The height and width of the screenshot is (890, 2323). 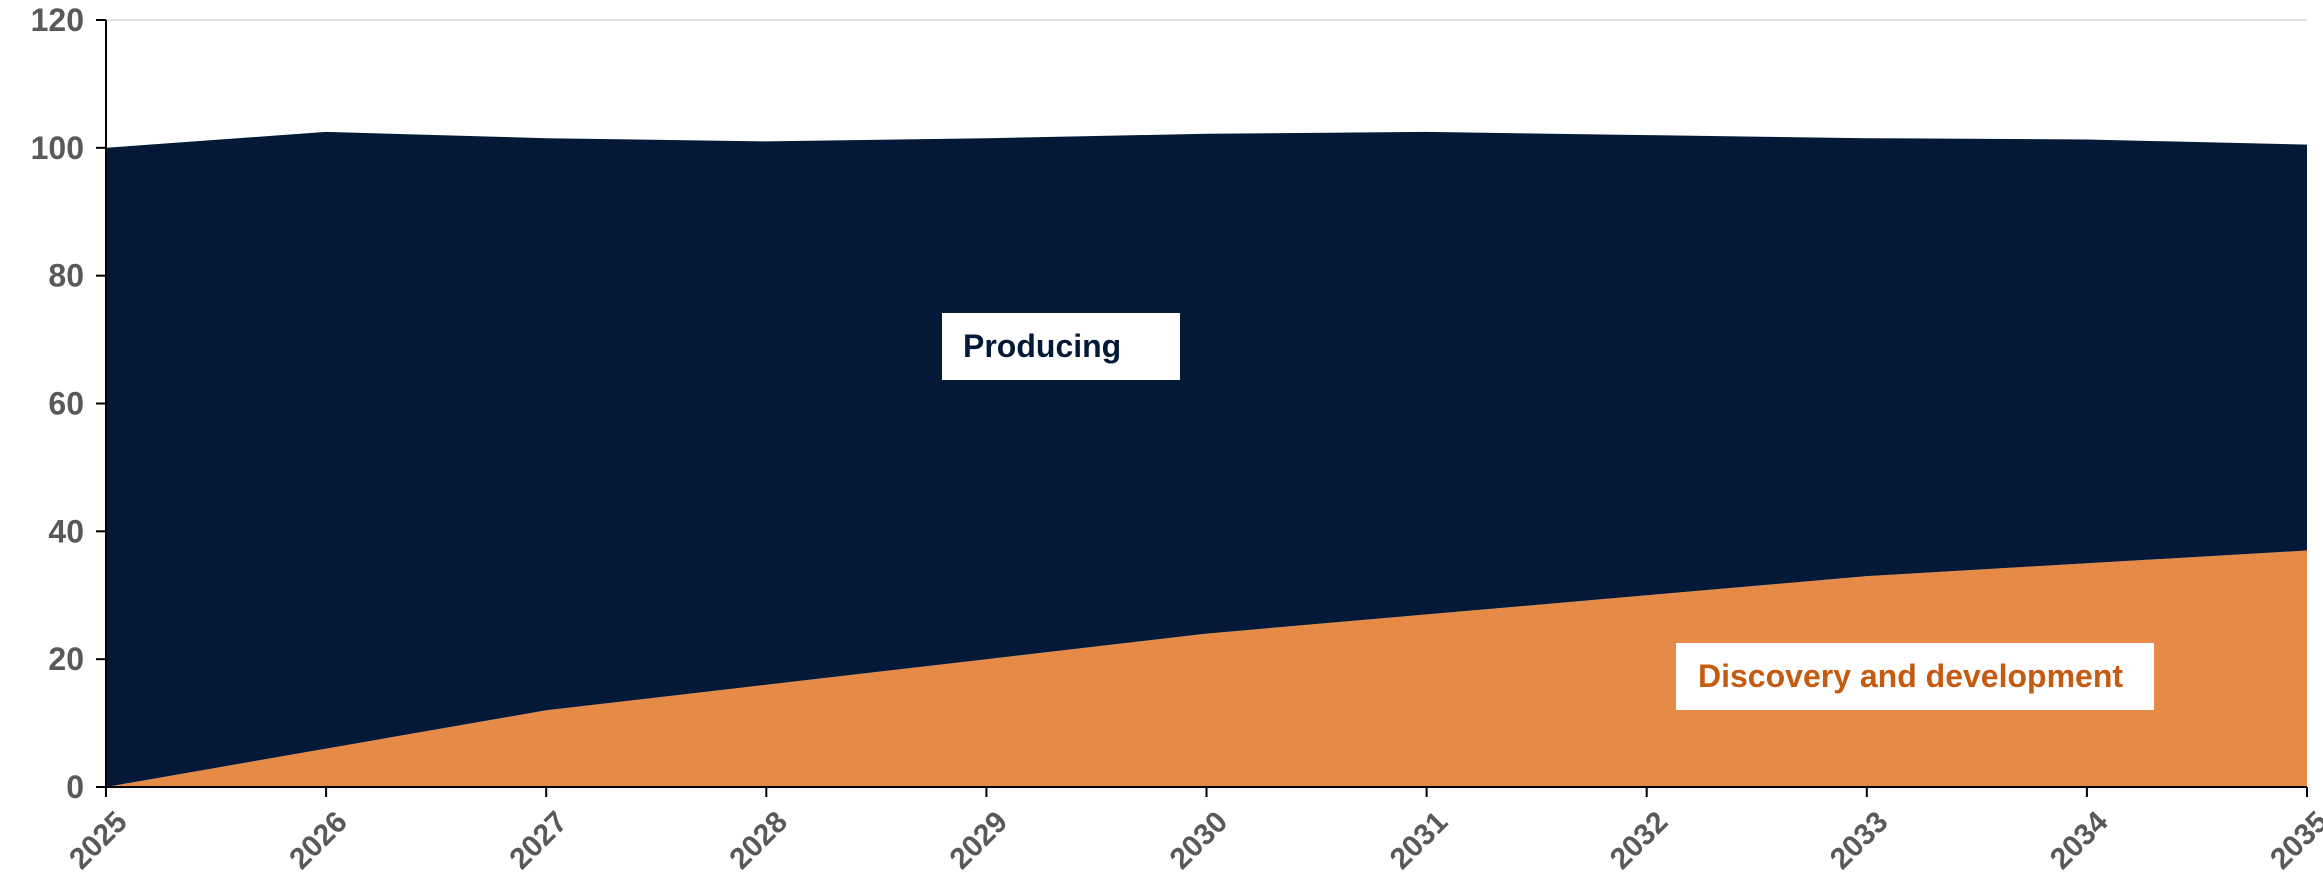 I want to click on x-tick-label: 2026, so click(x=318, y=840).